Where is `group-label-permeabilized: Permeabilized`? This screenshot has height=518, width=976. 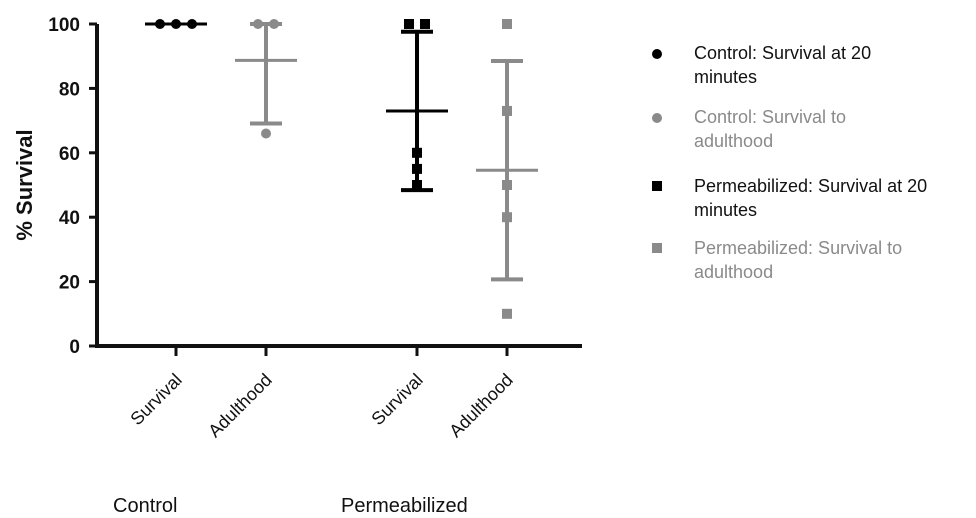 group-label-permeabilized: Permeabilized is located at coordinates (404, 506).